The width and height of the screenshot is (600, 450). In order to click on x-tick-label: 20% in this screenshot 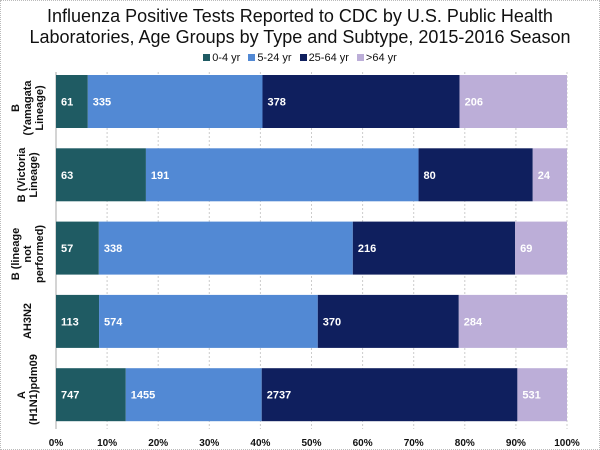, I will do `click(158, 443)`.